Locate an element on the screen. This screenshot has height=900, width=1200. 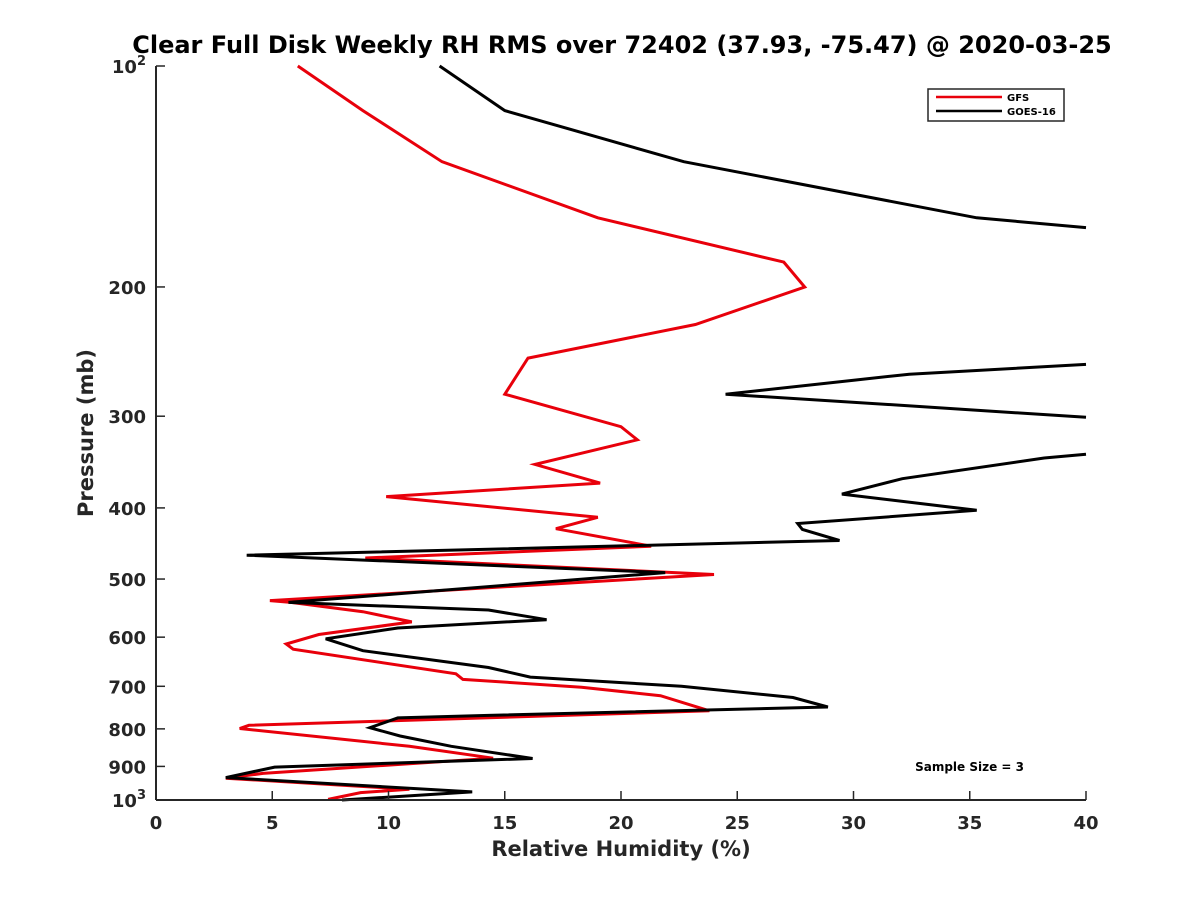
legend-label-gfs: GFS is located at coordinates (1018, 98).